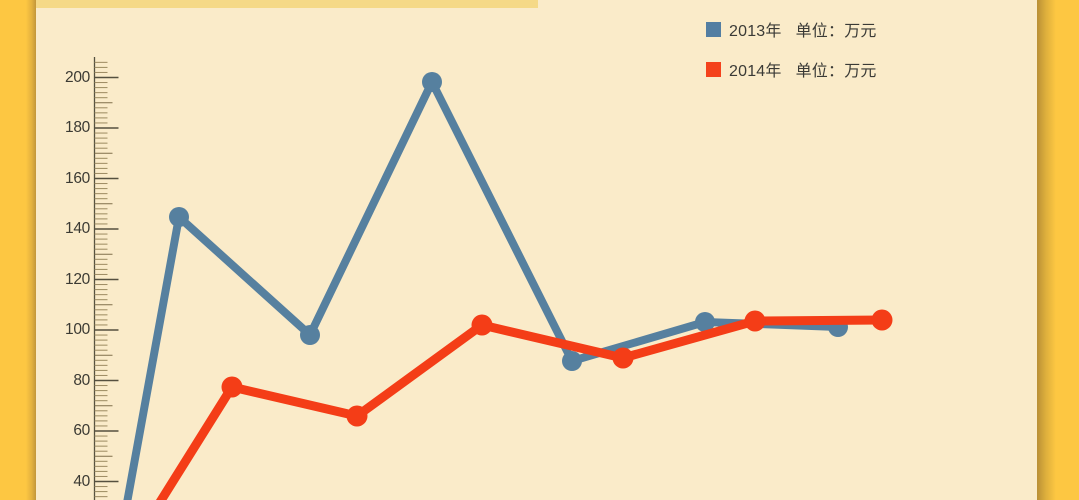 This screenshot has height=500, width=1079. I want to click on y-tick-label: 60, so click(81, 430).